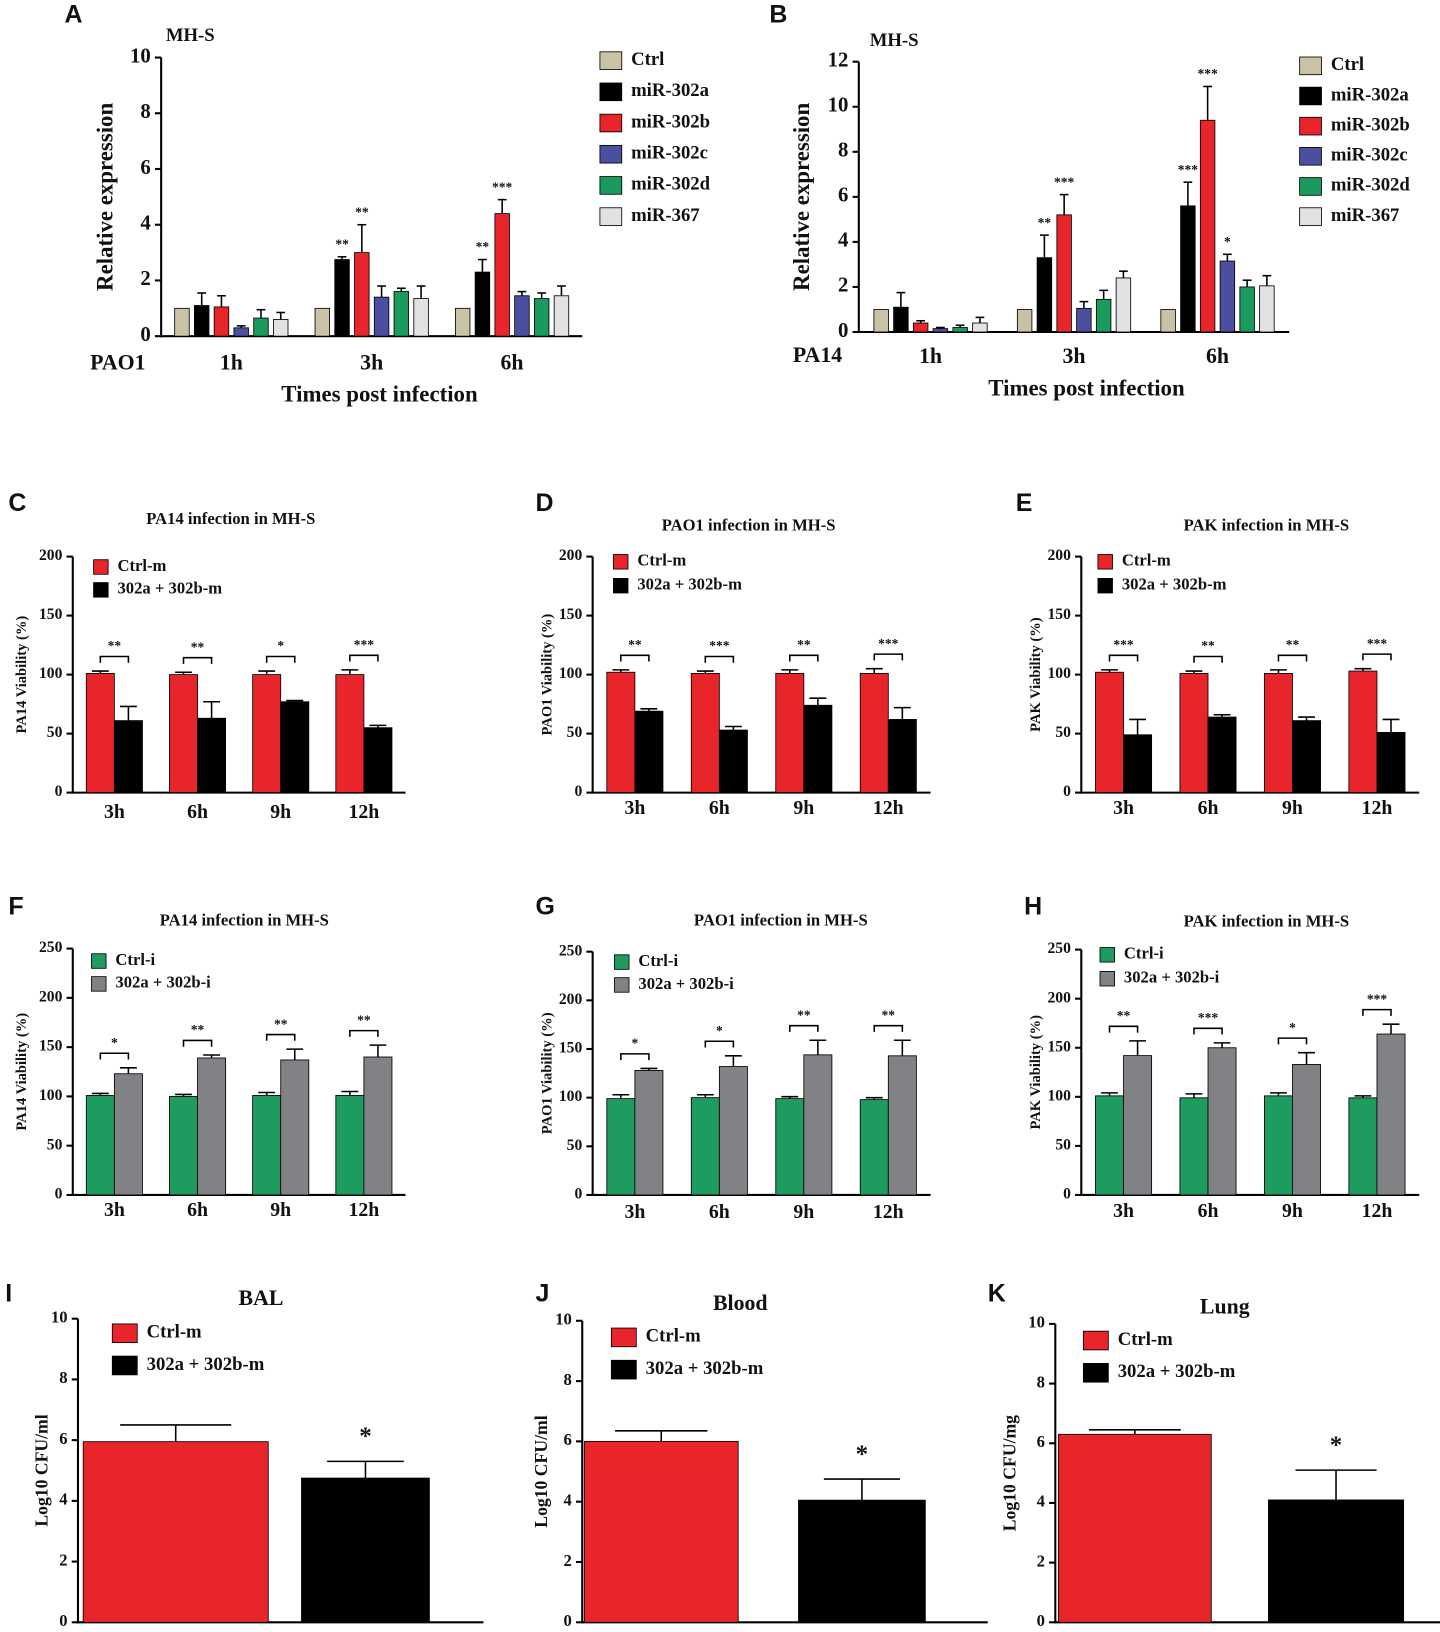 Image resolution: width=1440 pixels, height=1632 pixels. What do you see at coordinates (135, 959) in the screenshot?
I see `legend-label: Ctrl-i` at bounding box center [135, 959].